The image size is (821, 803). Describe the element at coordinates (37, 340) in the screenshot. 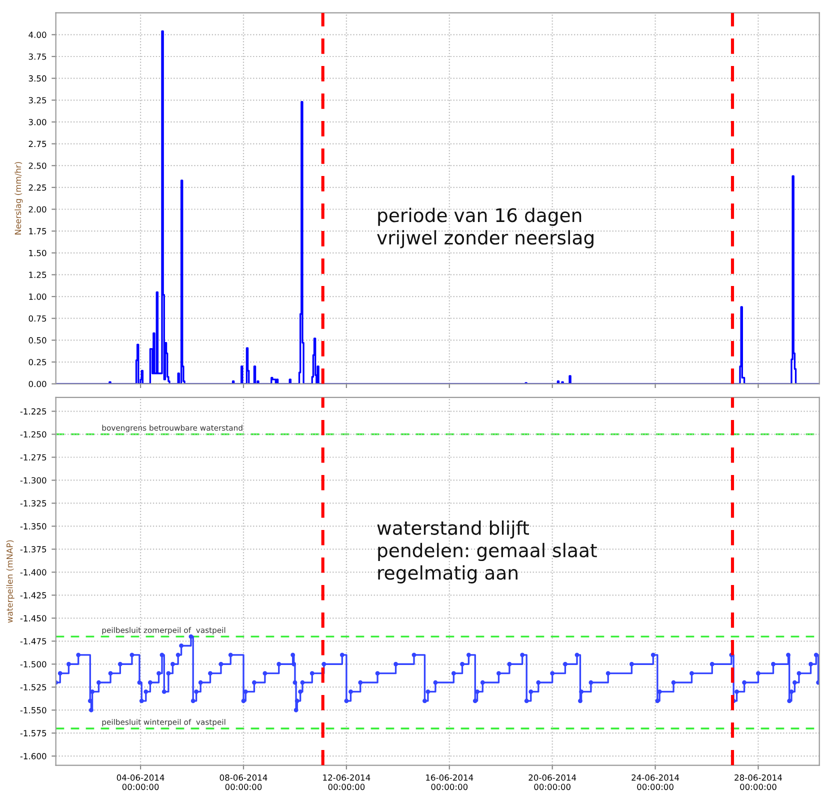

I see `y-tick-label: 0.50` at that location.